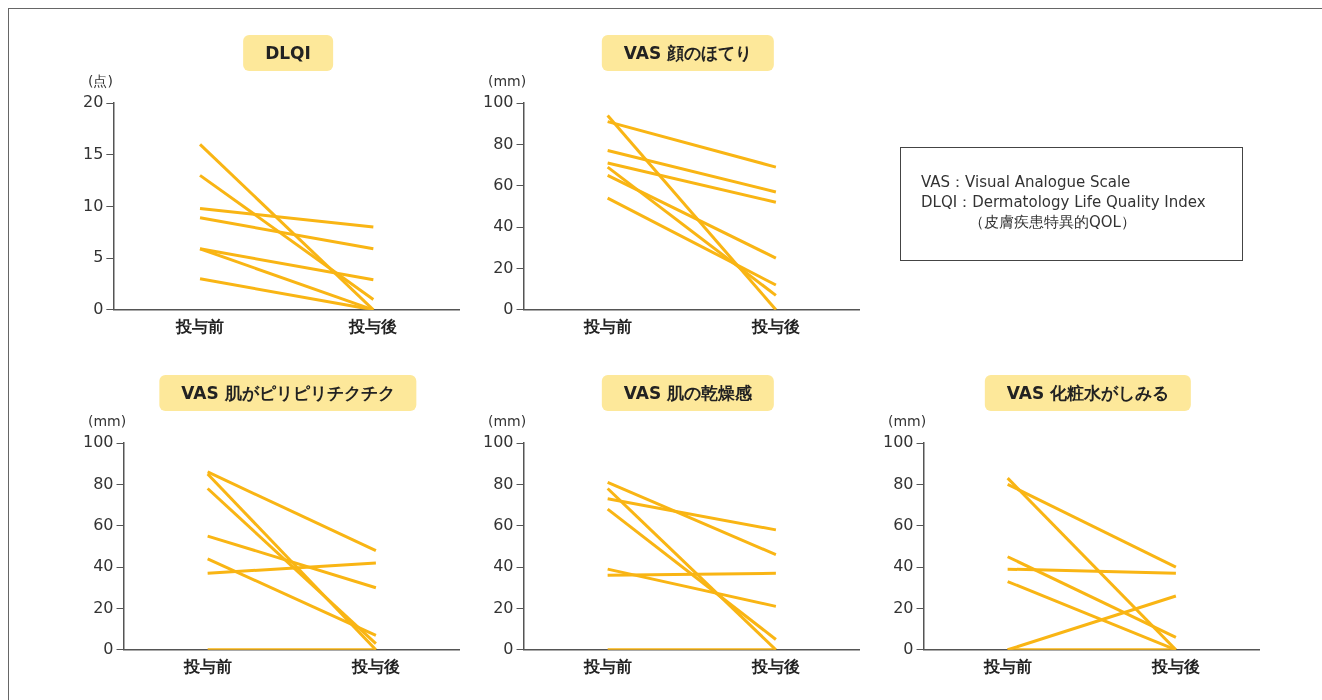 This screenshot has height=700, width=1322. What do you see at coordinates (688, 53) in the screenshot?
I see `chart-title: VAS 顔のほてり` at bounding box center [688, 53].